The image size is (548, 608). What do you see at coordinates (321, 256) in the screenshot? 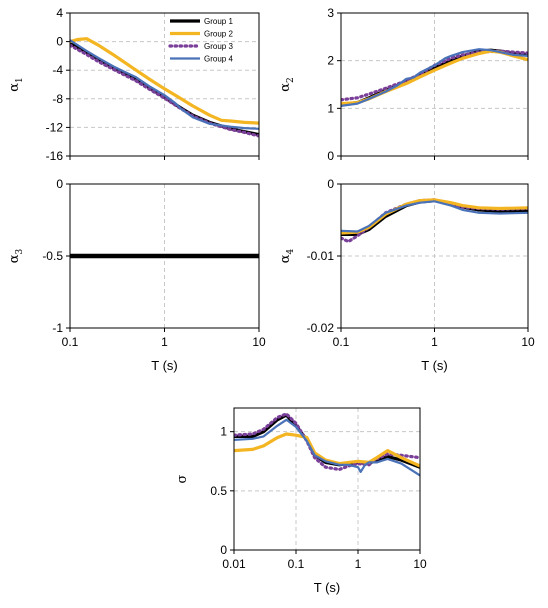
I see `y-tick-label: -0.01` at bounding box center [321, 256].